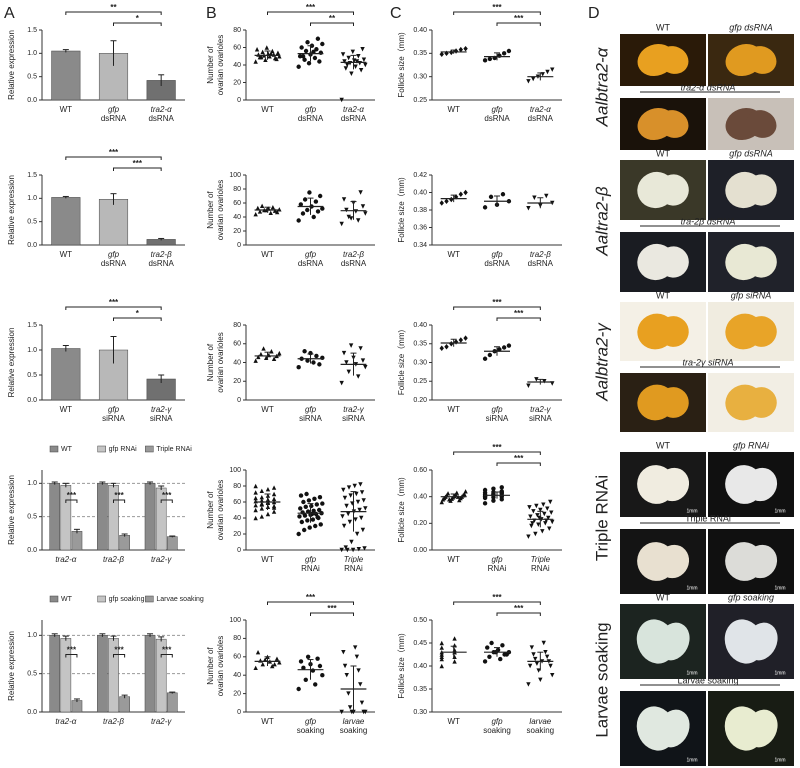  Describe the element at coordinates (601, 86) in the screenshot. I see `side-label: Aalbtra2-α` at that location.